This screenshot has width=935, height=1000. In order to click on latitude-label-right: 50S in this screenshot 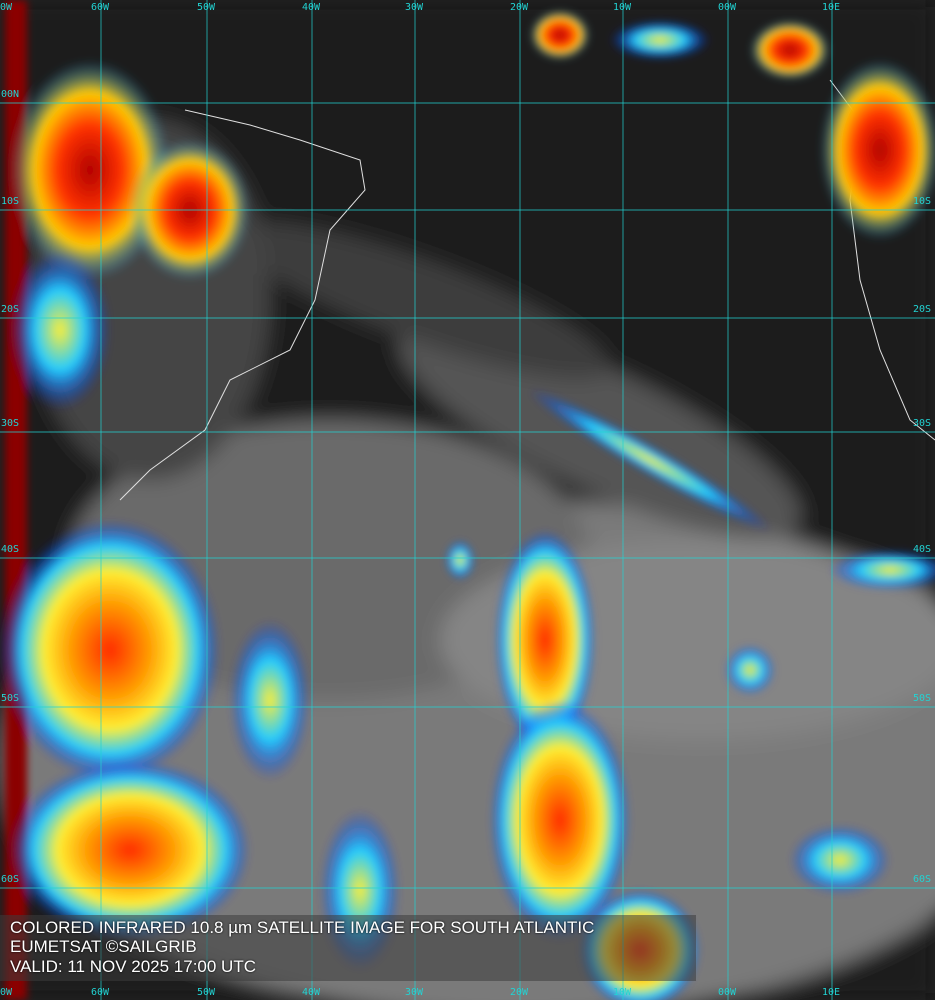, I will do `click(922, 698)`.